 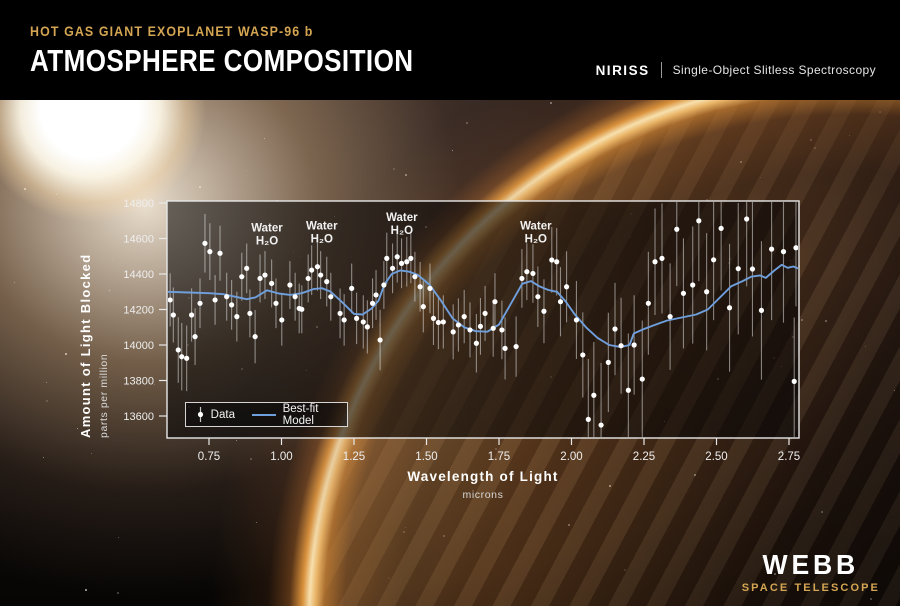 What do you see at coordinates (138, 240) in the screenshot?
I see `y-tick-label: 14600` at bounding box center [138, 240].